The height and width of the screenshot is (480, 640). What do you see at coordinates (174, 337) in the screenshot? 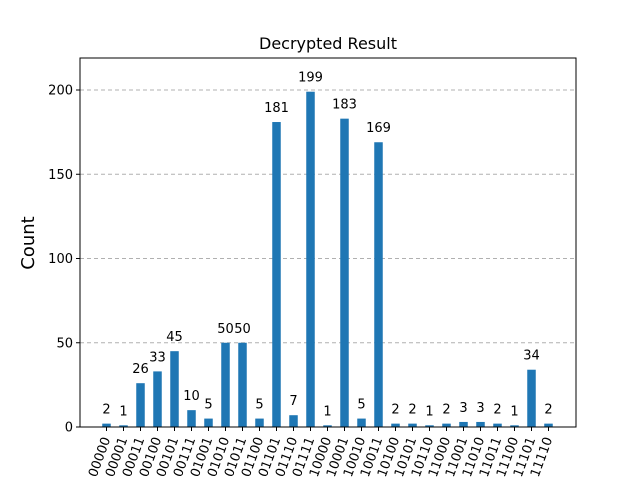
I see `data-label-00101: 45` at bounding box center [174, 337].